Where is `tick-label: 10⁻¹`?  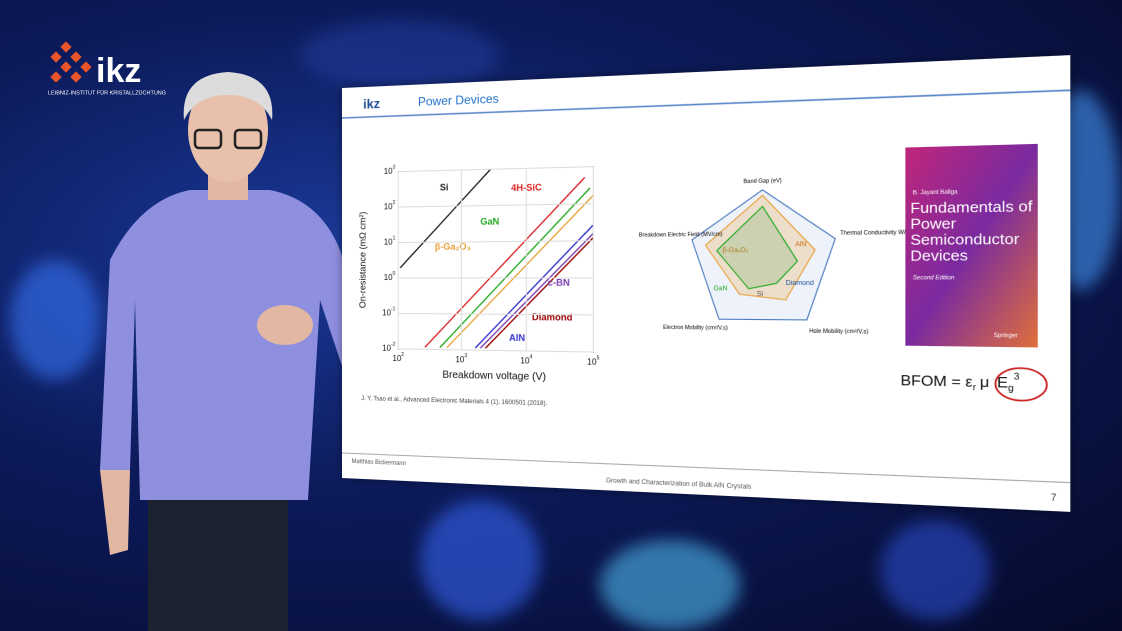 tick-label: 10⁻¹ is located at coordinates (388, 311).